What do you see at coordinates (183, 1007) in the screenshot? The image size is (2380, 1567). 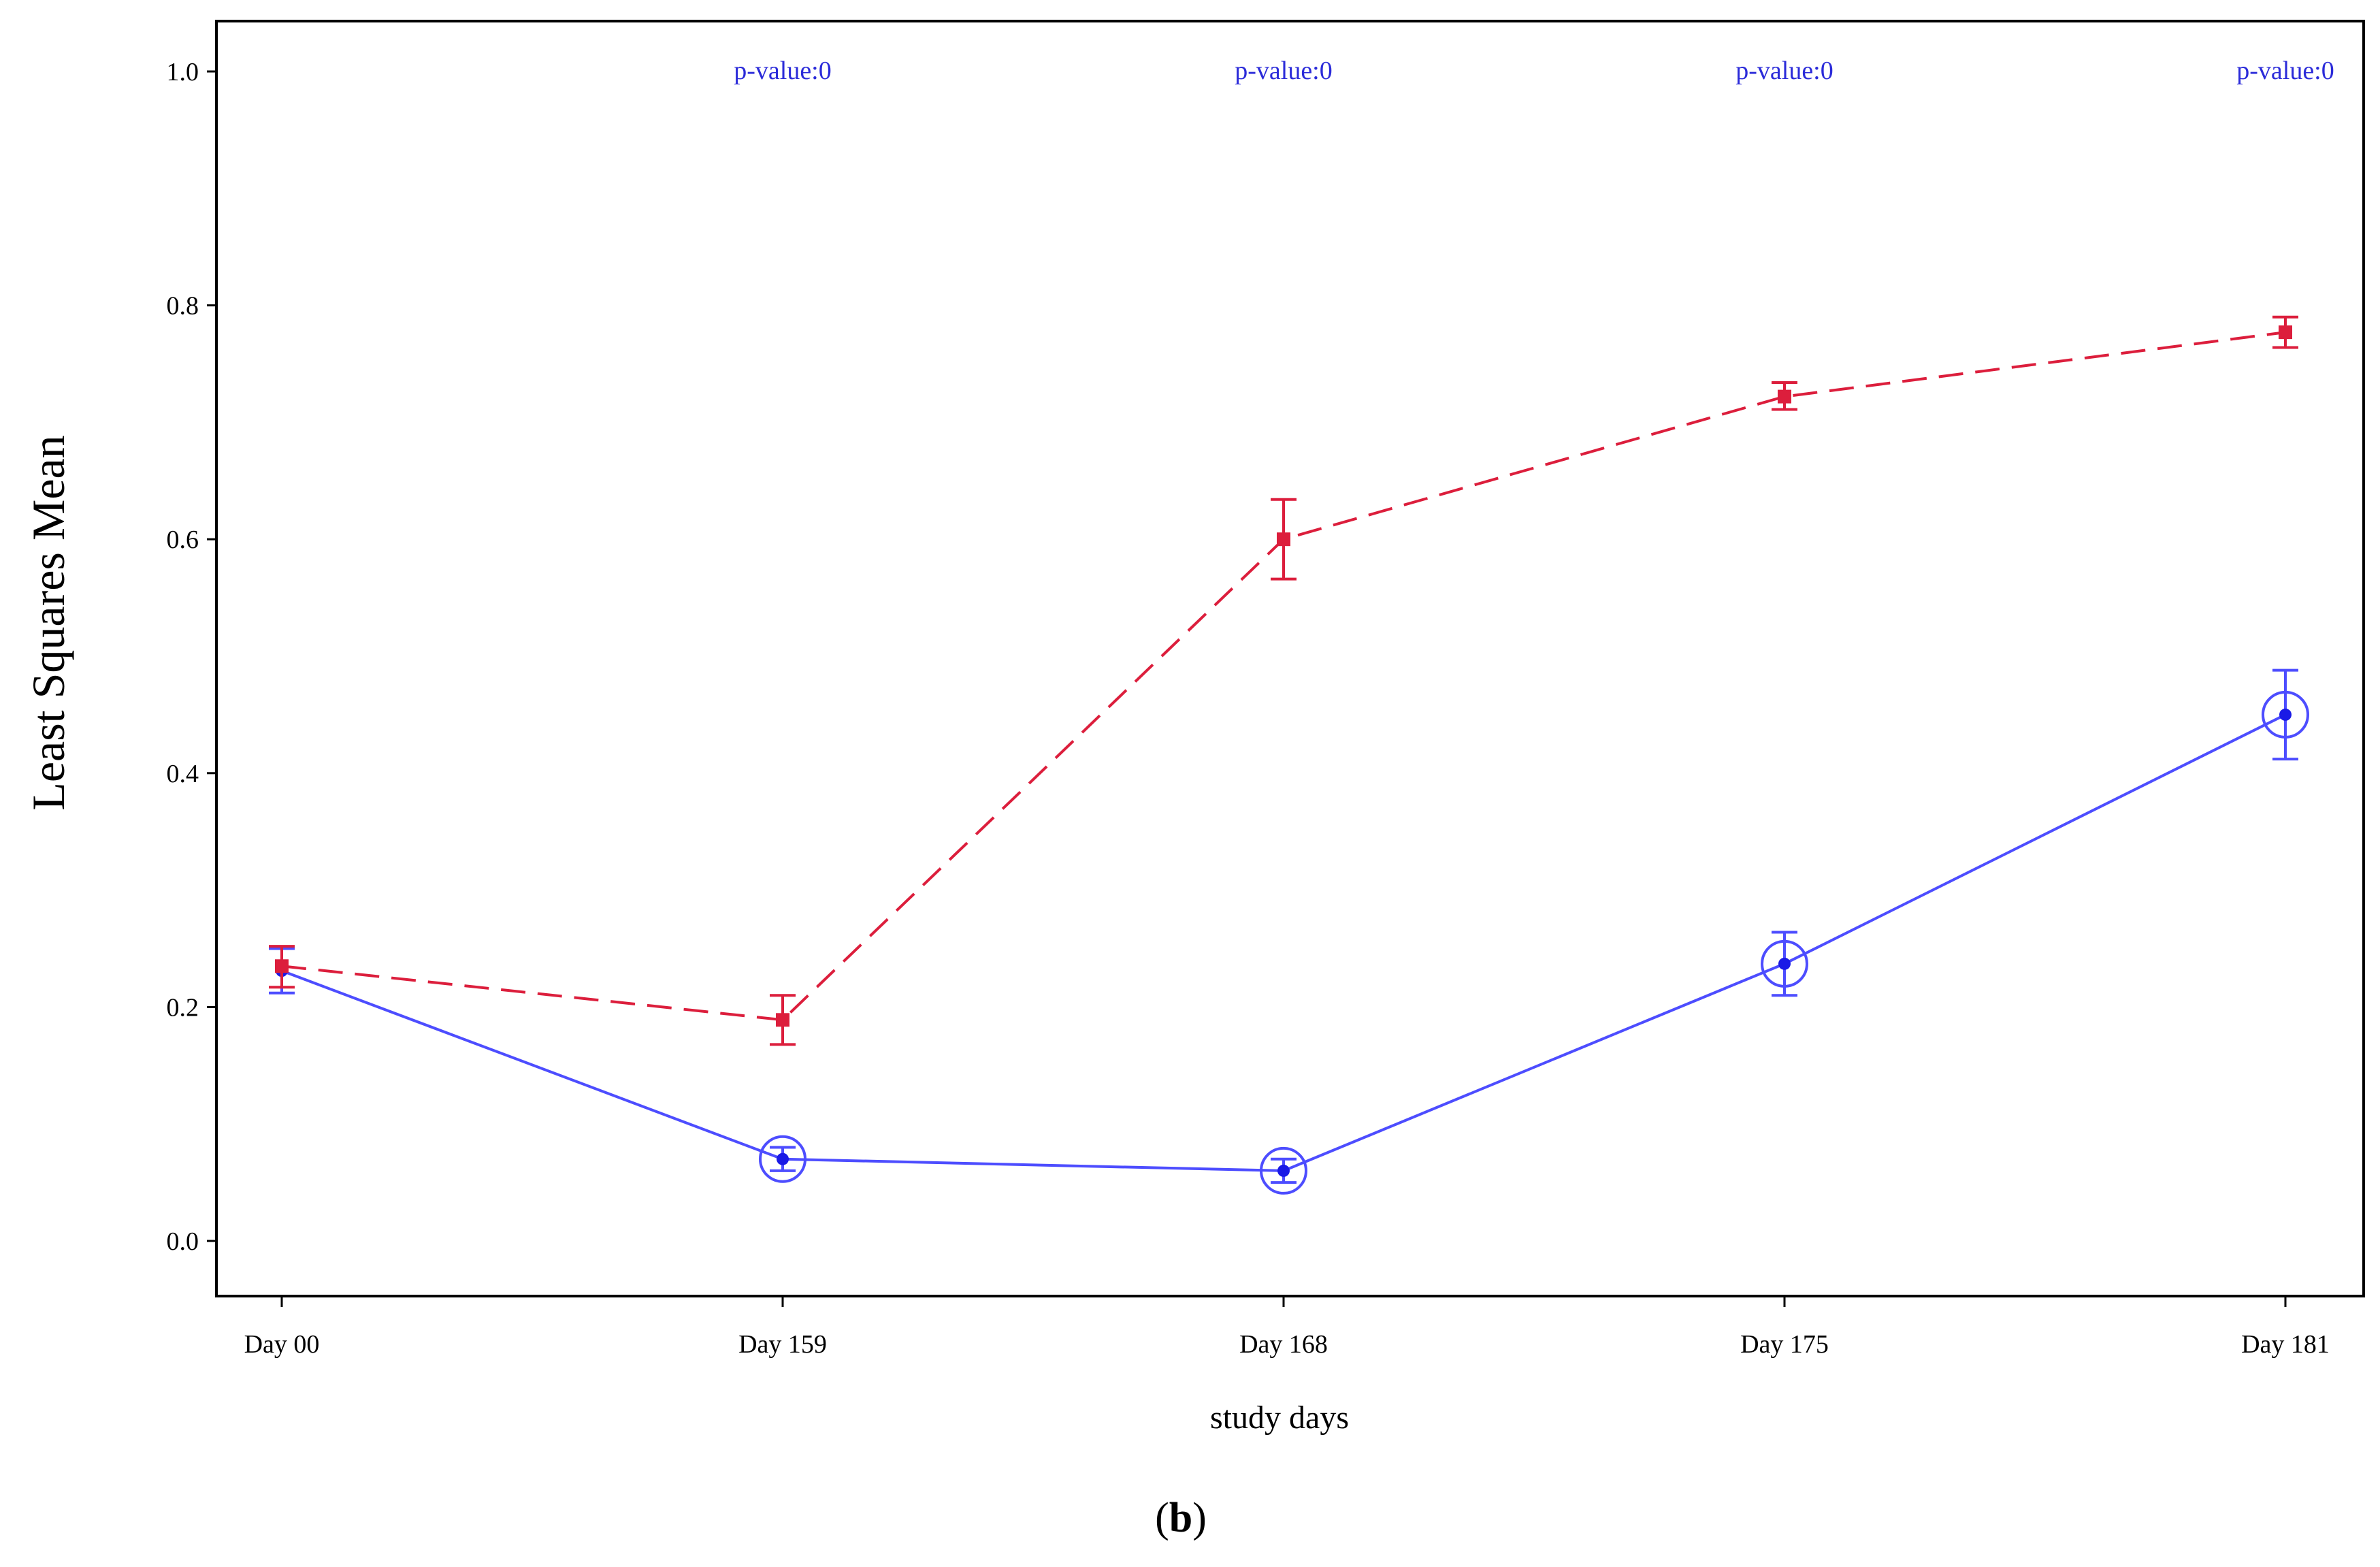 I see `y-tick-label: 0.2` at bounding box center [183, 1007].